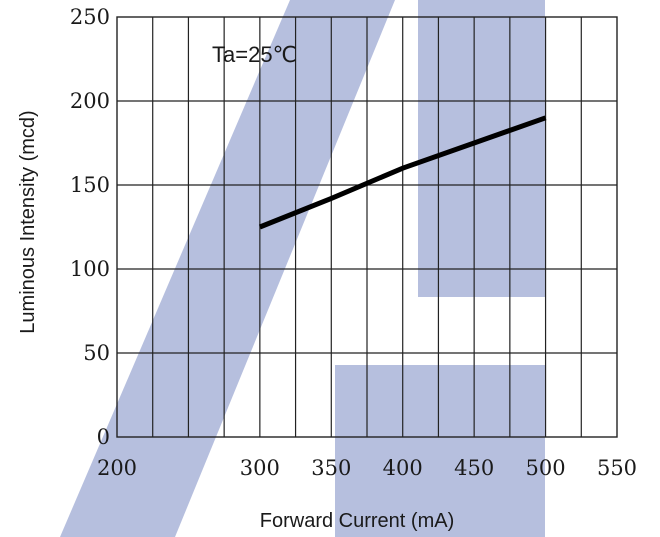 This screenshot has height=537, width=660. What do you see at coordinates (117, 468) in the screenshot?
I see `x-tick-label-0: 200` at bounding box center [117, 468].